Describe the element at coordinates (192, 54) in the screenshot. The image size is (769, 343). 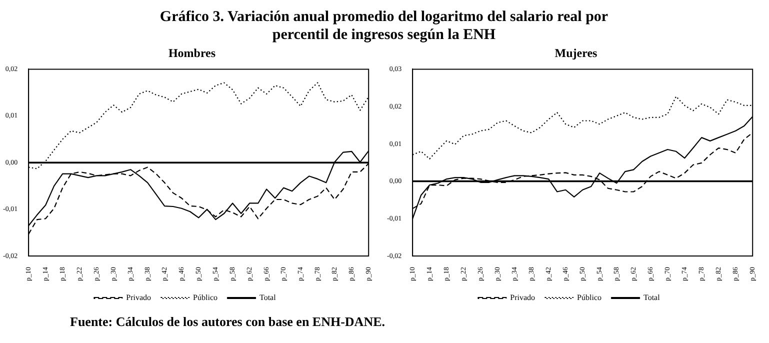
I see `chart-subtitle: Hombres` at that location.